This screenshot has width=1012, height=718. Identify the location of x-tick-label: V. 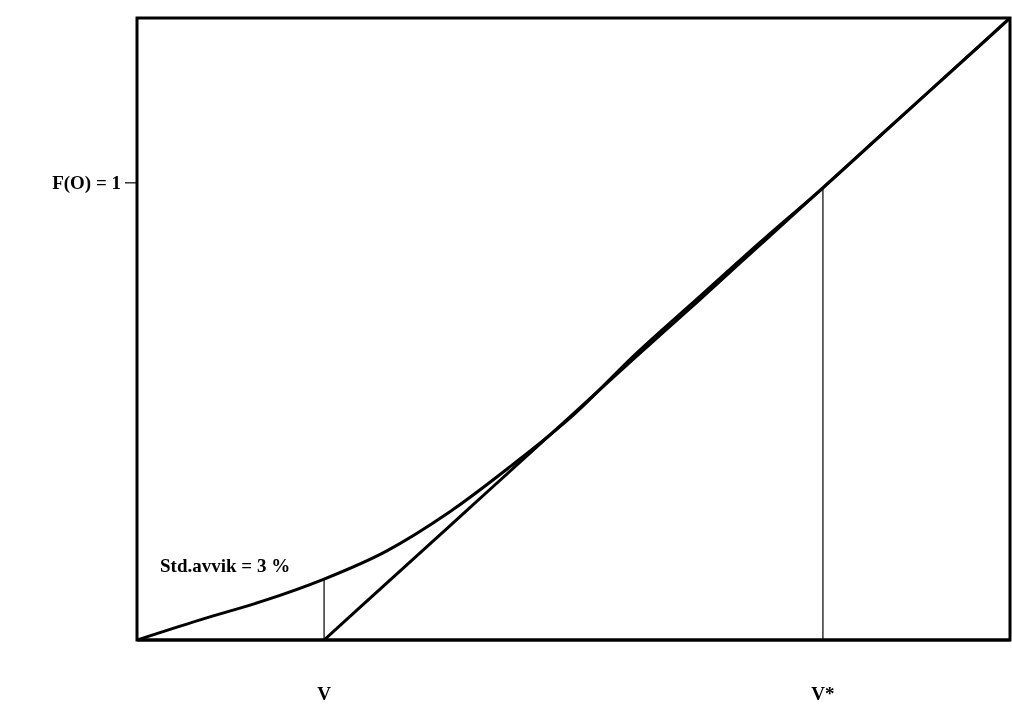
(324, 693).